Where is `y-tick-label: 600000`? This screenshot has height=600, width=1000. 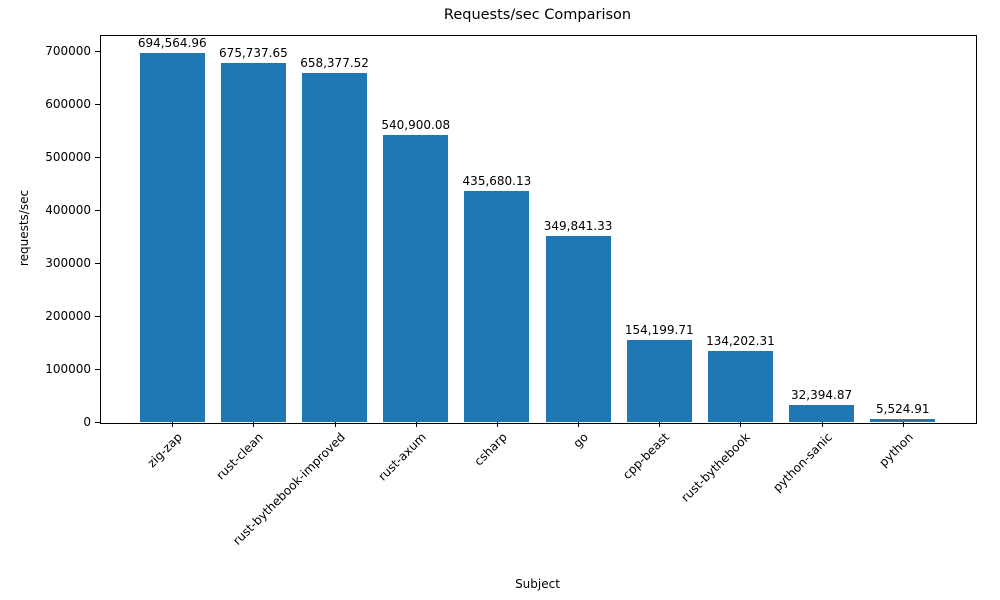
y-tick-label: 600000 is located at coordinates (68, 103).